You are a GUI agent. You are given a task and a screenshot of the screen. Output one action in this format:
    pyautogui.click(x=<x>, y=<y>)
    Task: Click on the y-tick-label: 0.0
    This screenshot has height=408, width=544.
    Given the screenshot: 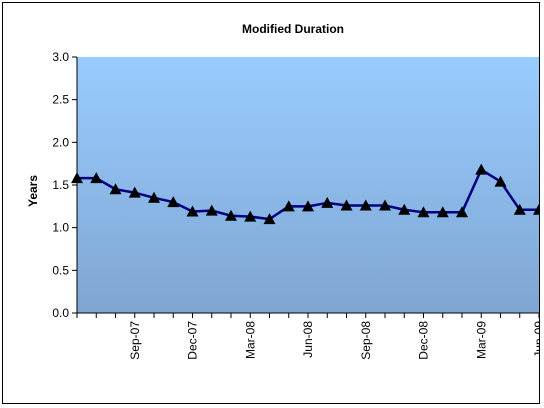 What is the action you would take?
    pyautogui.click(x=60, y=313)
    